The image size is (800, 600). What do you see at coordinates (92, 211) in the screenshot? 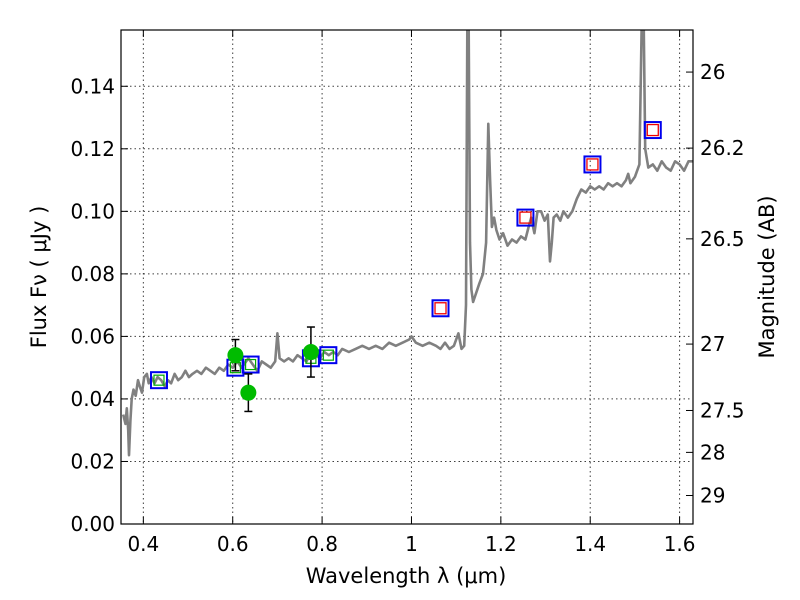
I see `y-tick-label: 0.10` at bounding box center [92, 211].